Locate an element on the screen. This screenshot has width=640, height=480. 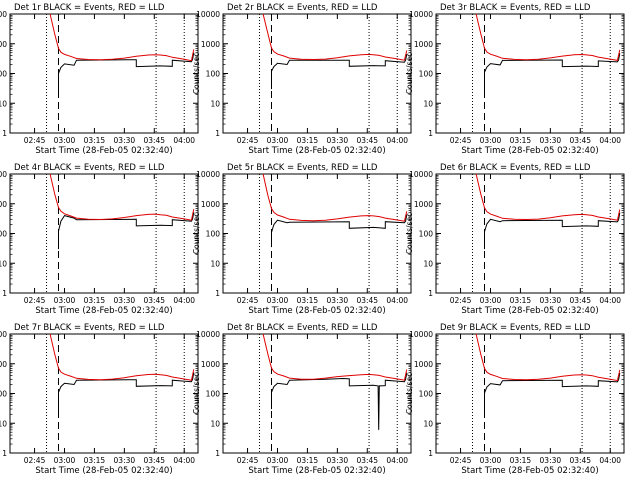
chart-title: Det 6r BLACK = Events, RED = LLD is located at coordinates (515, 168).